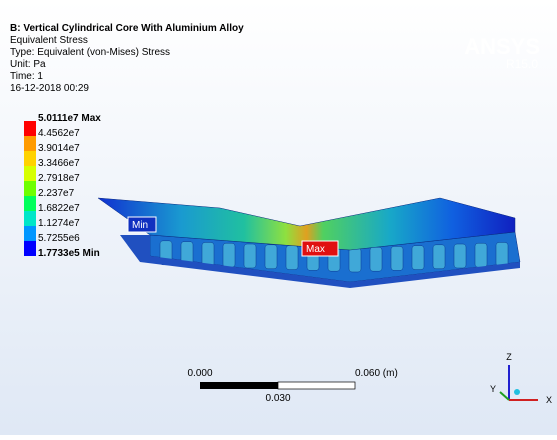 This screenshot has height=440, width=557. What do you see at coordinates (493, 389) in the screenshot?
I see `axis-label: Y` at bounding box center [493, 389].